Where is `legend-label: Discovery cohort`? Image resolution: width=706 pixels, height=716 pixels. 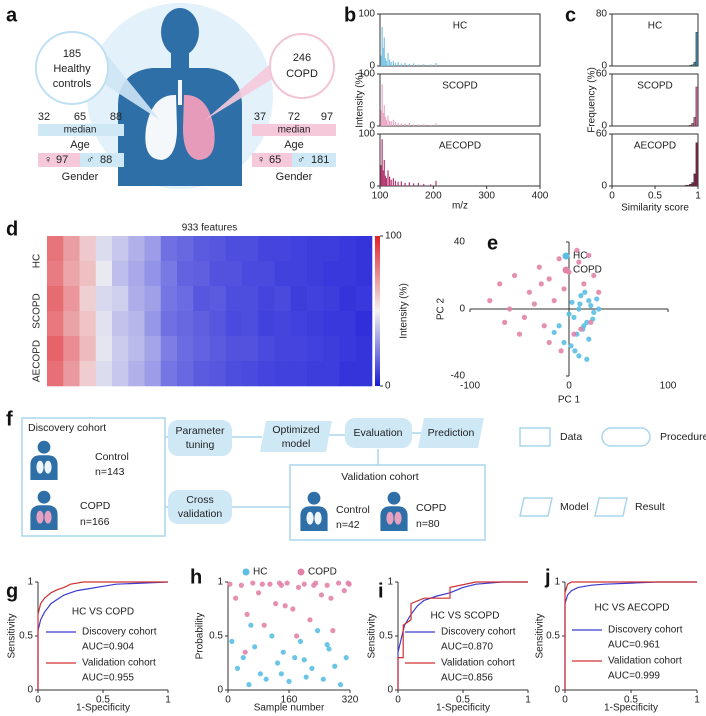
legend-label: Discovery cohort is located at coordinates (478, 632).